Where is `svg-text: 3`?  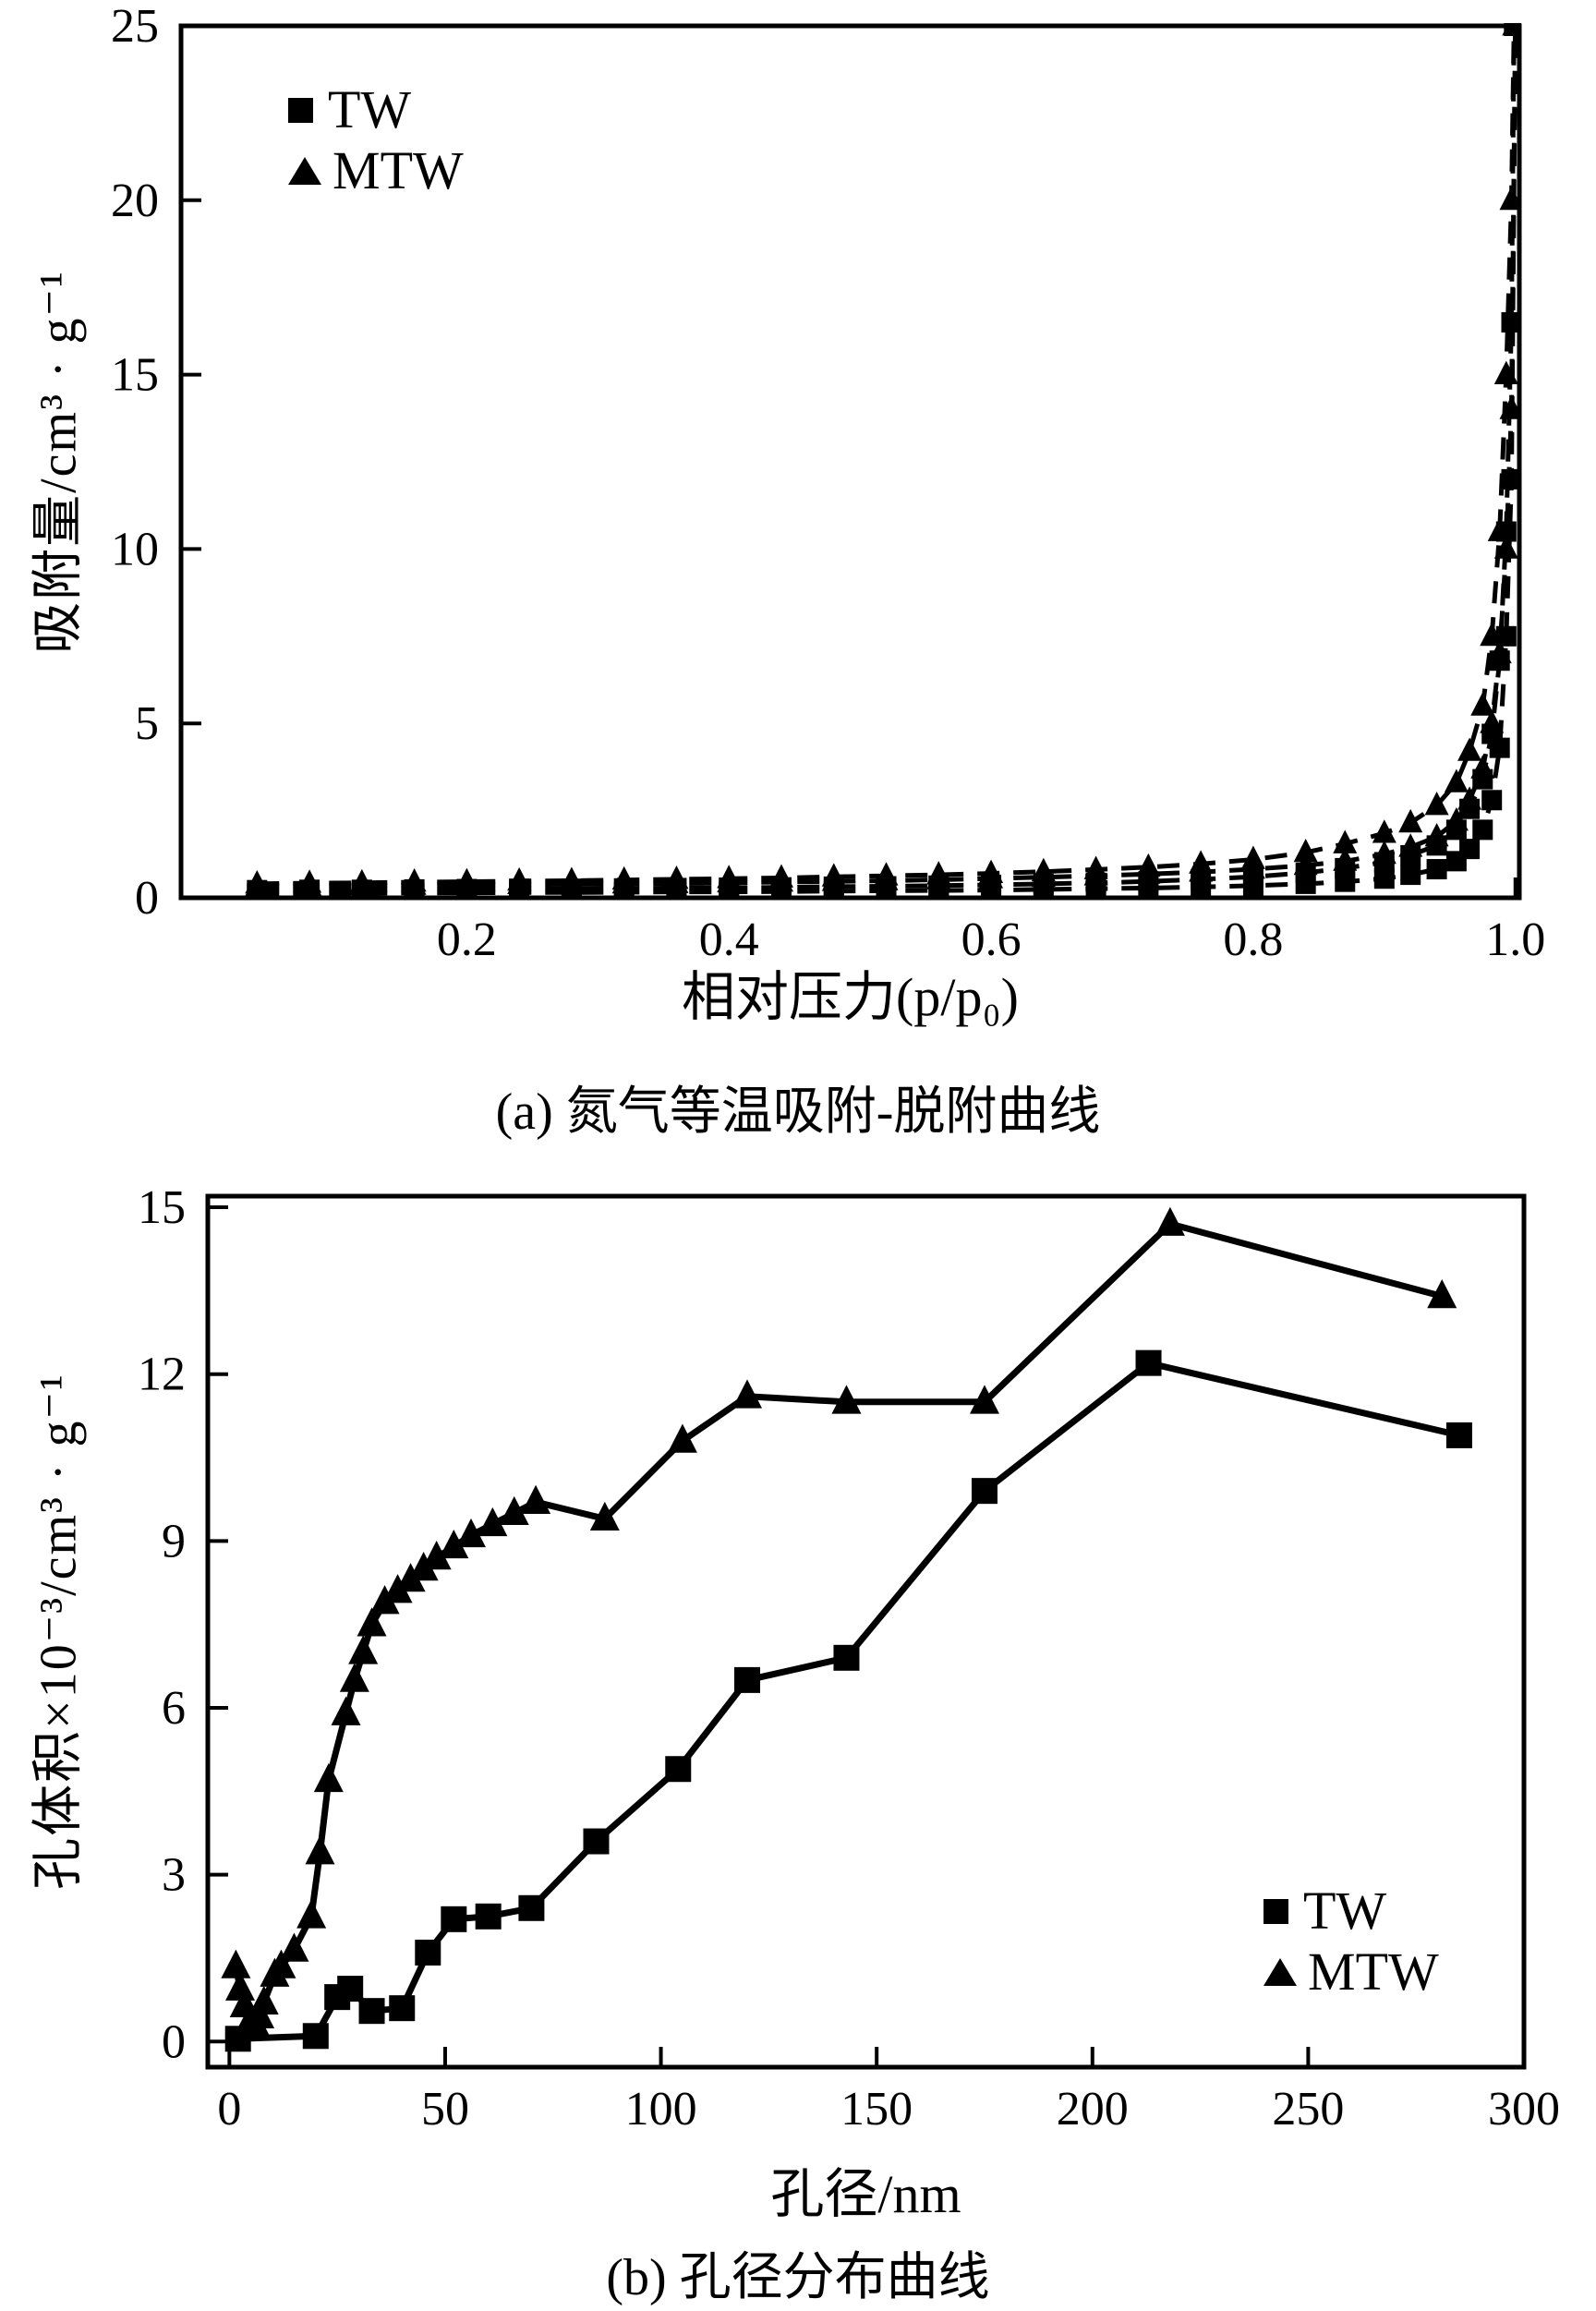
svg-text: 3 is located at coordinates (174, 1875).